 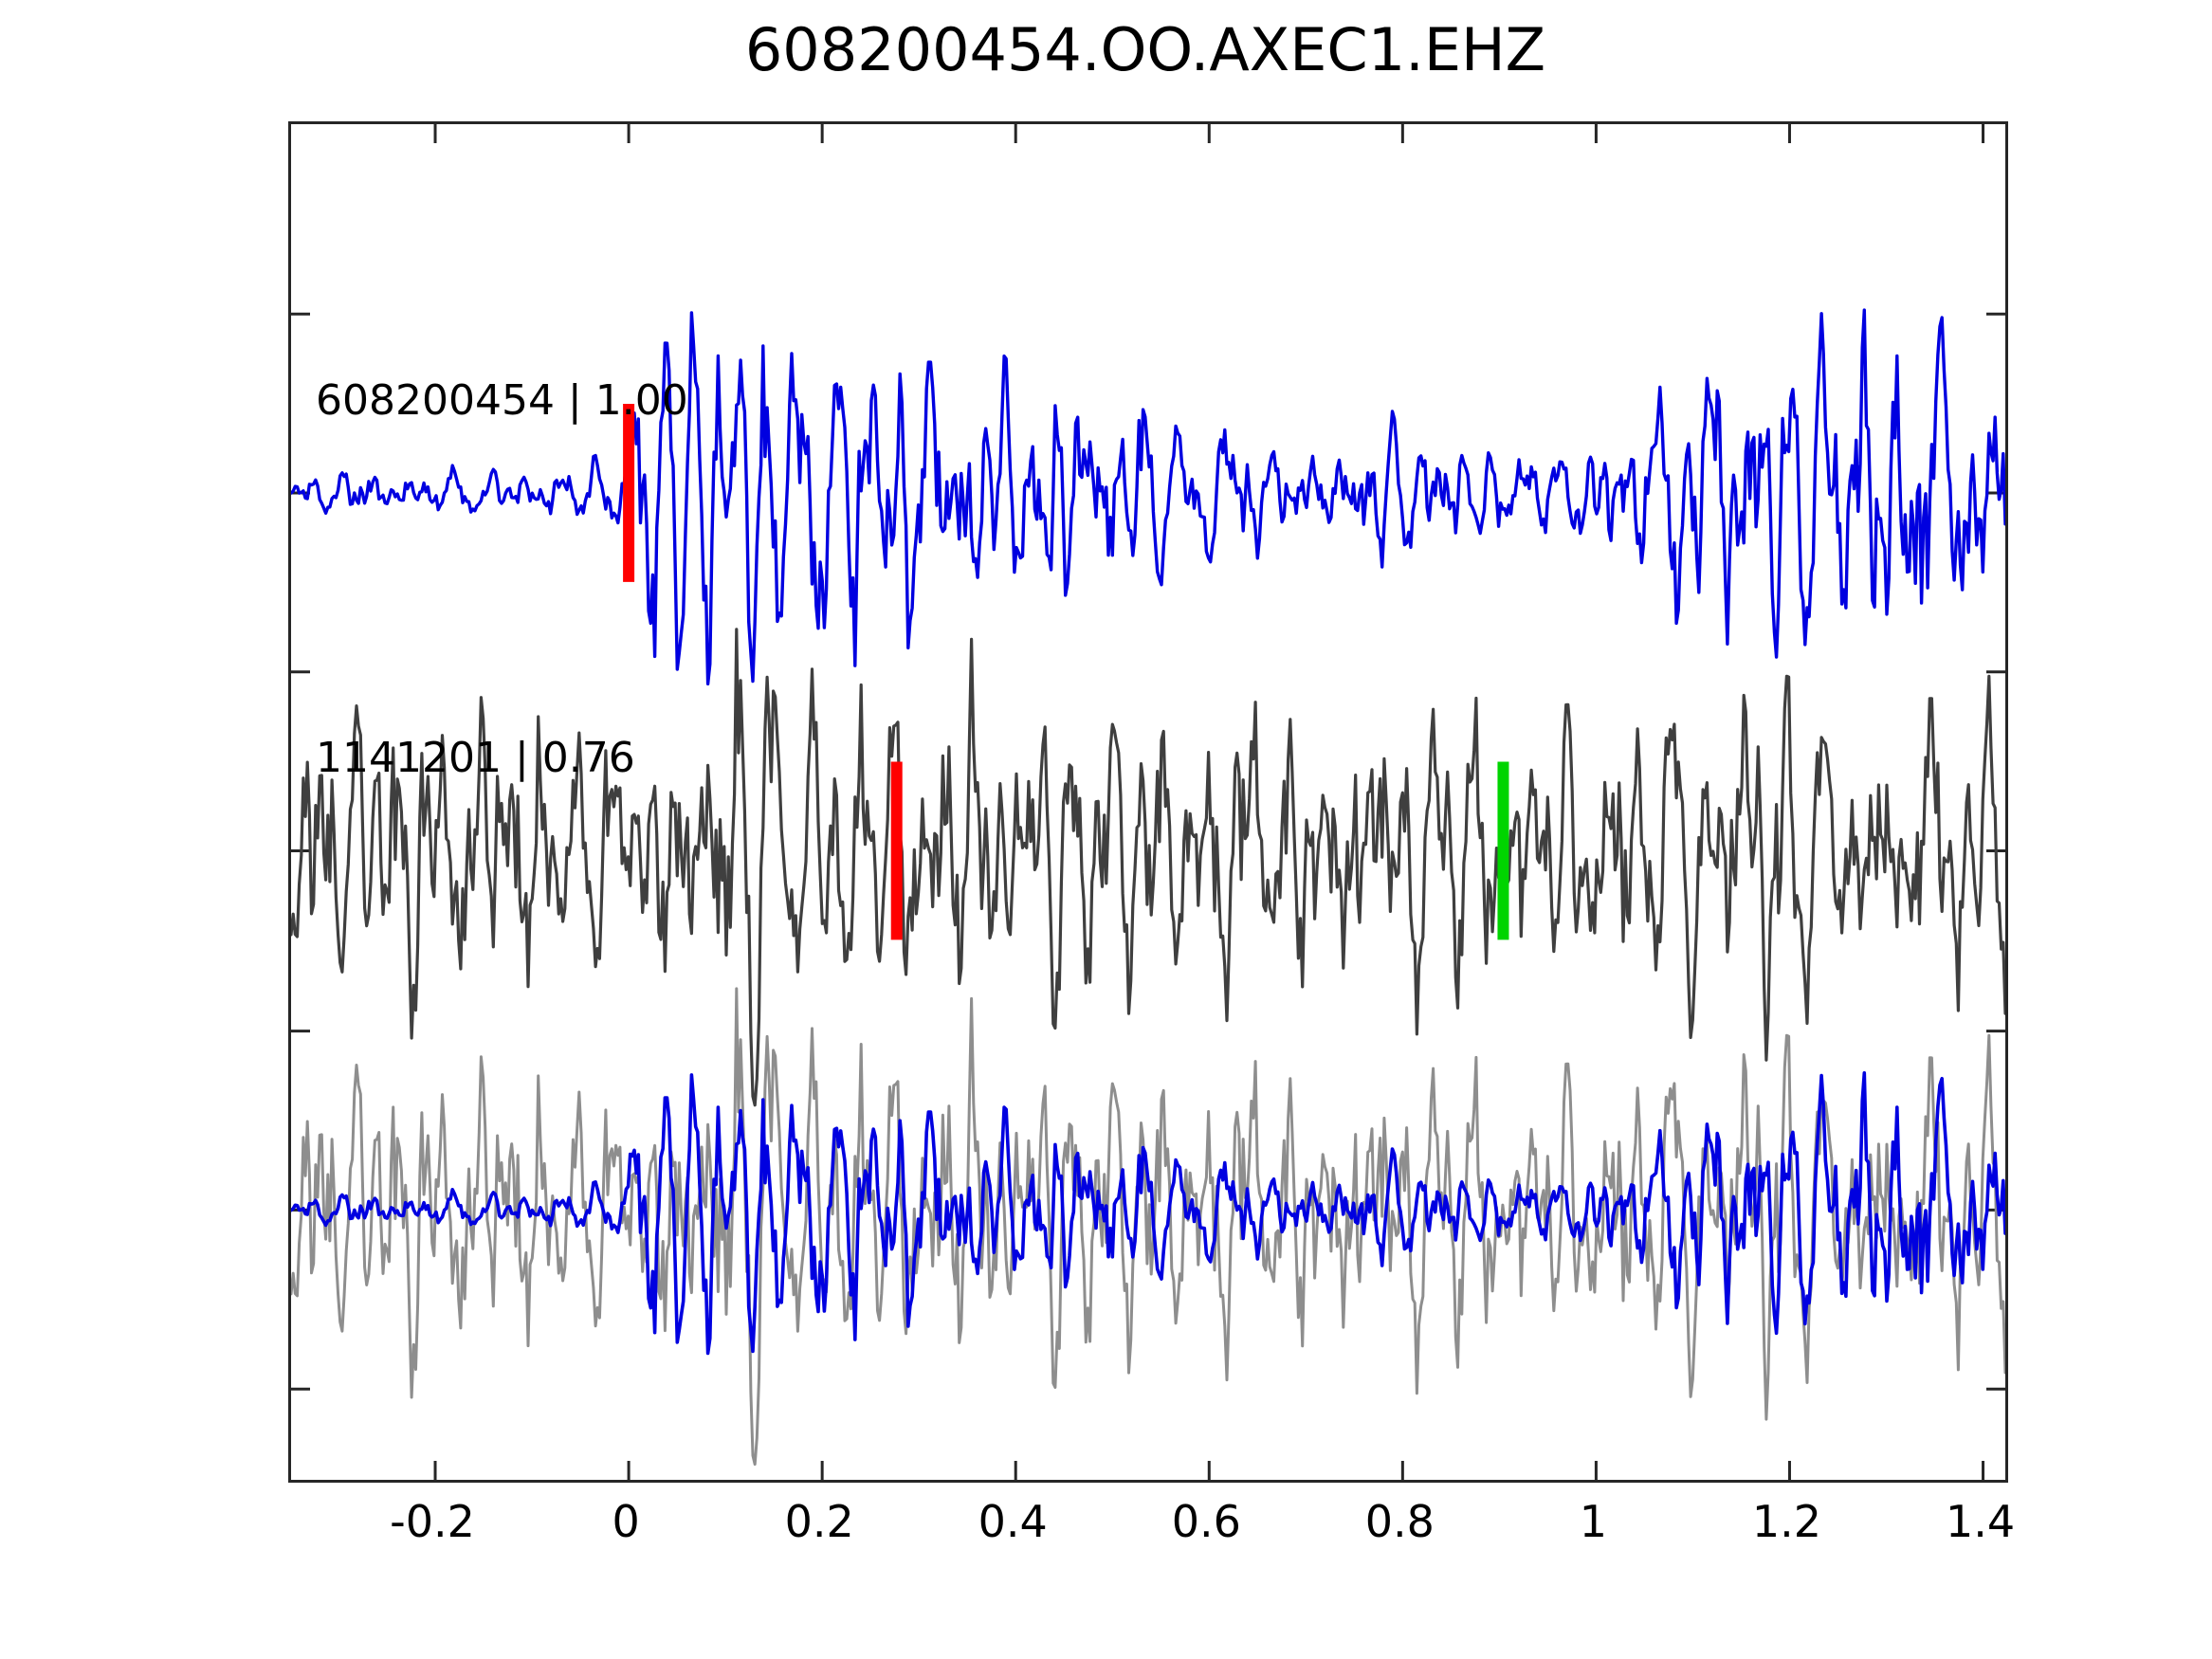 What do you see at coordinates (819, 1521) in the screenshot?
I see `x-tick-label: 0.2` at bounding box center [819, 1521].